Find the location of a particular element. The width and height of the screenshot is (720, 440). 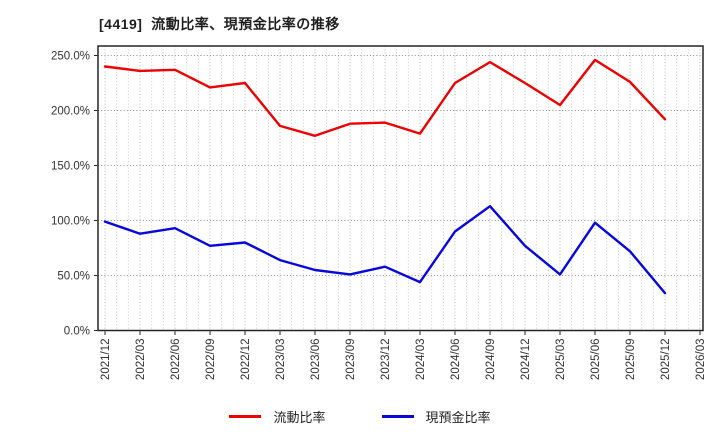

x-tick-label: 2022/06 is located at coordinates (176, 360).